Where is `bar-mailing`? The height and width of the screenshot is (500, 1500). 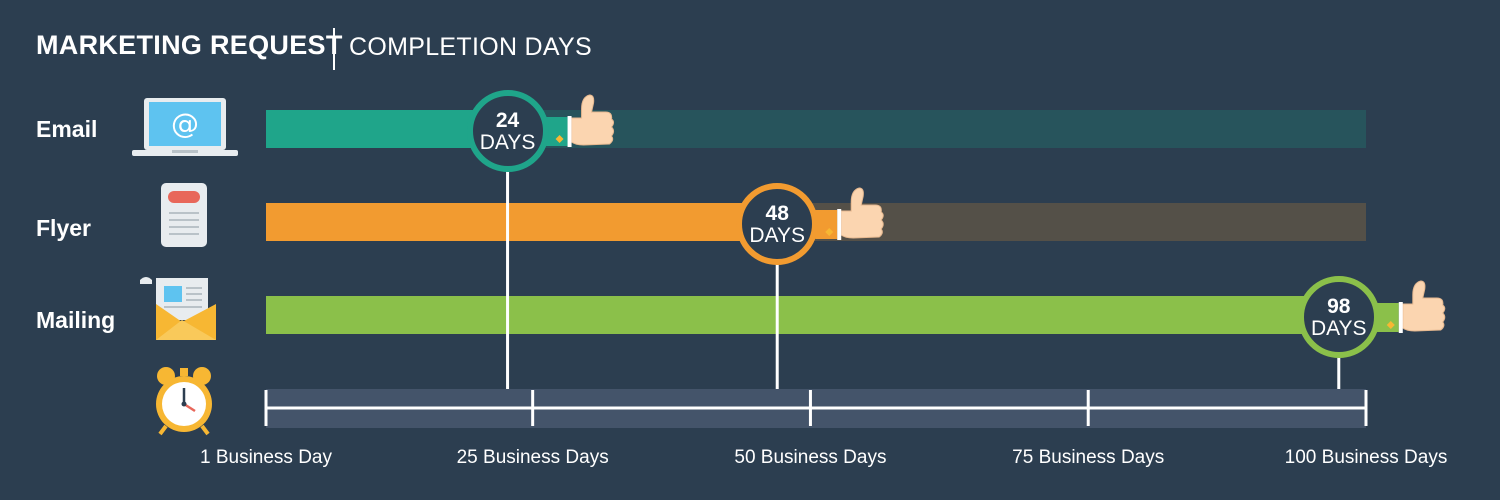
bar-mailing is located at coordinates (805, 315).